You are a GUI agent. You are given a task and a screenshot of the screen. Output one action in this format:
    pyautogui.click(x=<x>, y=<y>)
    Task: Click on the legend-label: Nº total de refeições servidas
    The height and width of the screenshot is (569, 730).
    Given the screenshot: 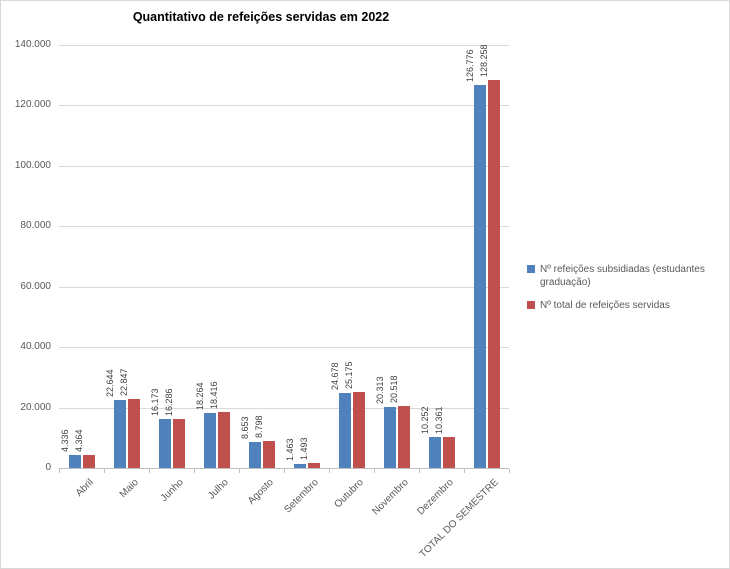 What is the action you would take?
    pyautogui.click(x=605, y=305)
    